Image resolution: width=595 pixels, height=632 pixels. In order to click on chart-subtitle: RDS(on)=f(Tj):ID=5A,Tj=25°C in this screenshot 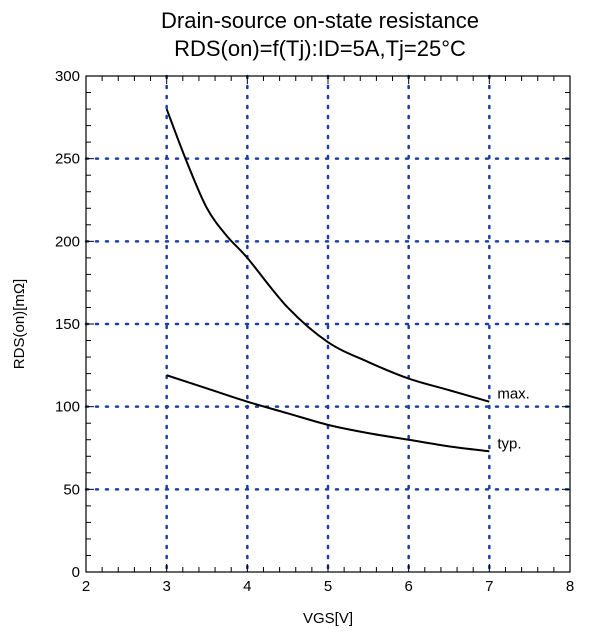, I will do `click(320, 48)`.